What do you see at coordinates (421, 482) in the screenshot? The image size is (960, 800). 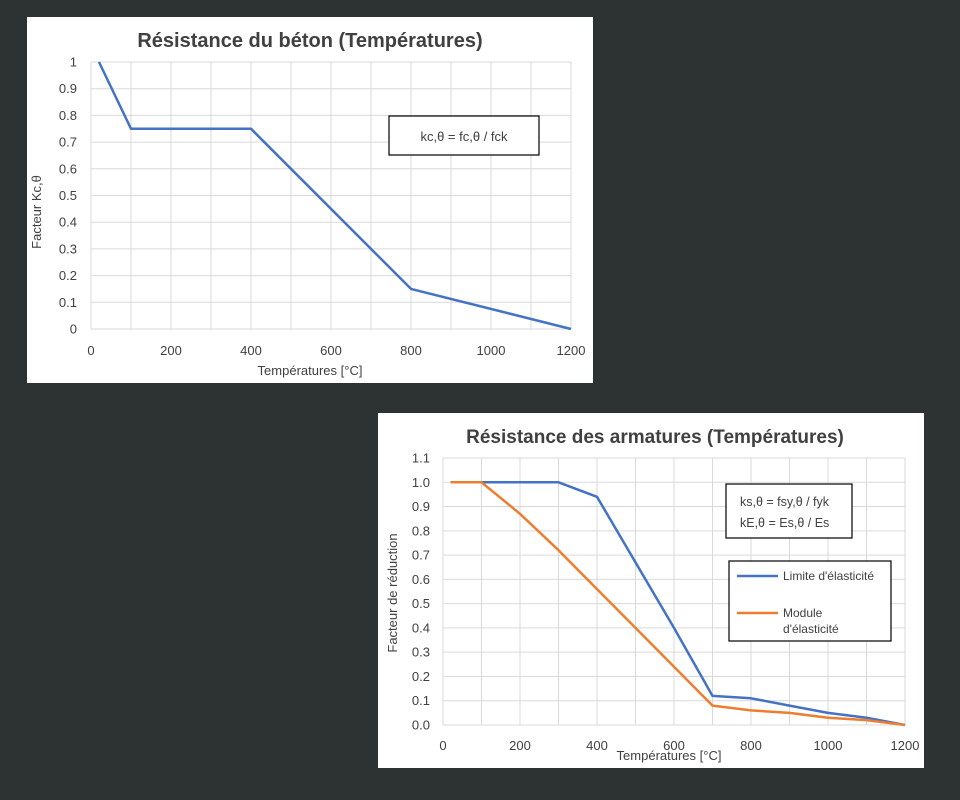 I see `y-tick-label: 1.0` at bounding box center [421, 482].